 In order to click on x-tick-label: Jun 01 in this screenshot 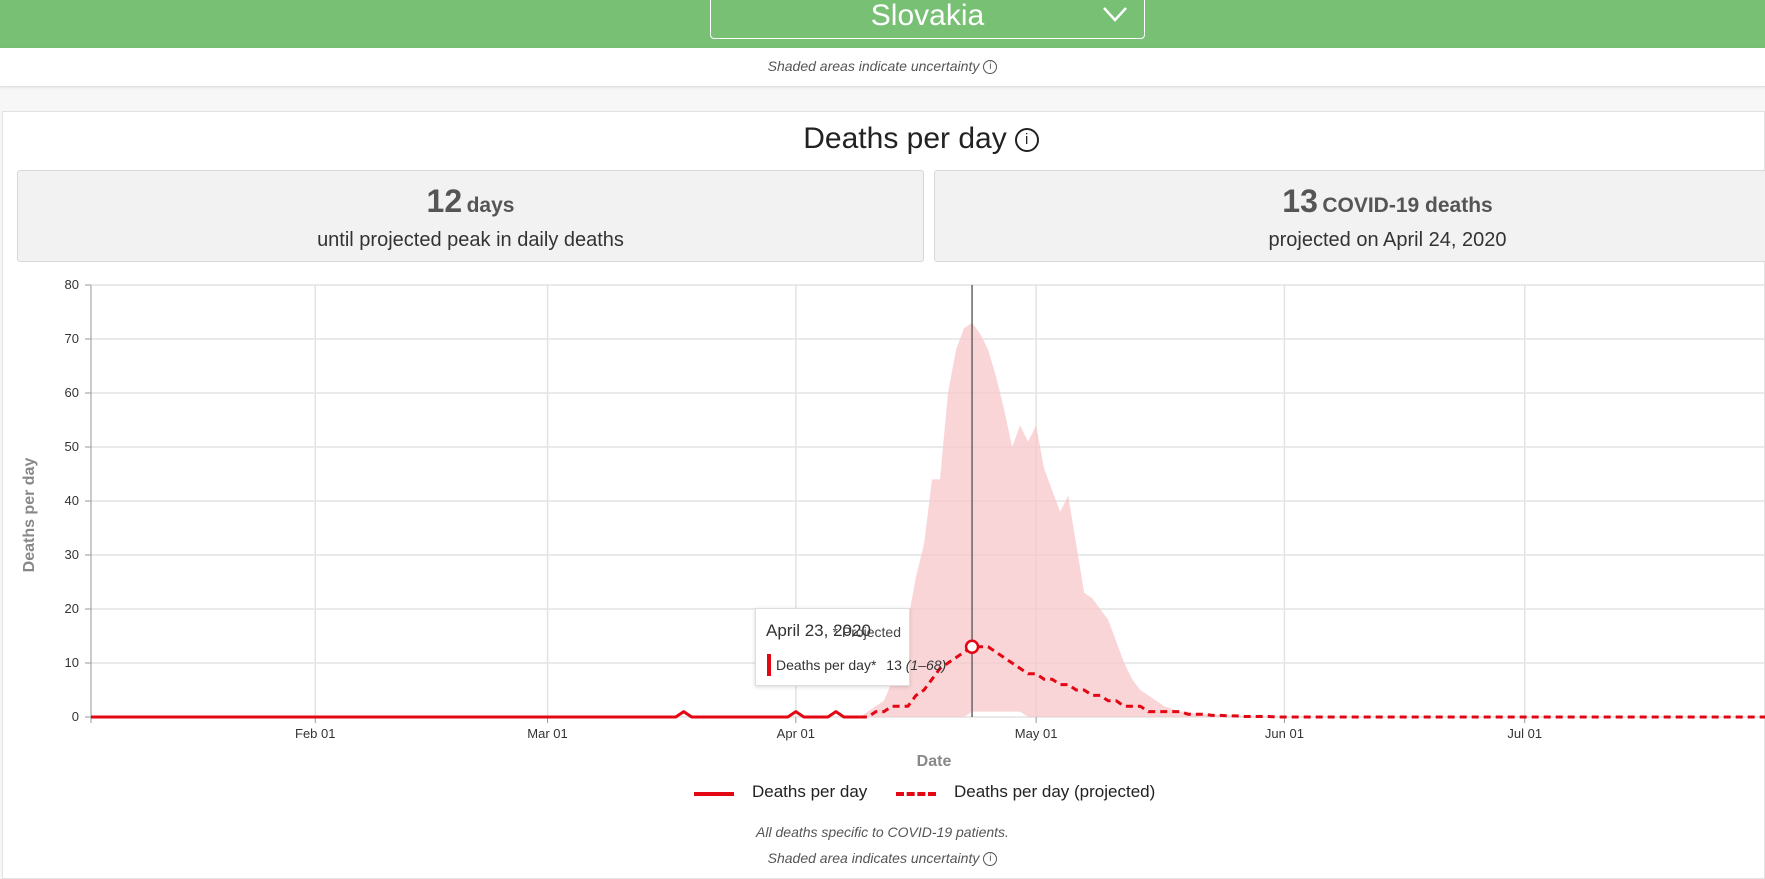, I will do `click(1284, 733)`.